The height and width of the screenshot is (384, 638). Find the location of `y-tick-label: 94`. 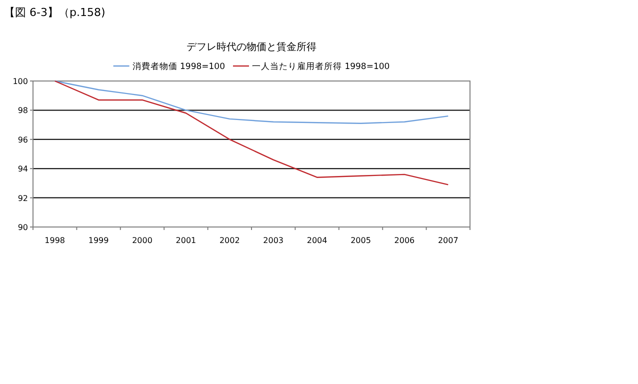

y-tick-label: 94 is located at coordinates (23, 169).